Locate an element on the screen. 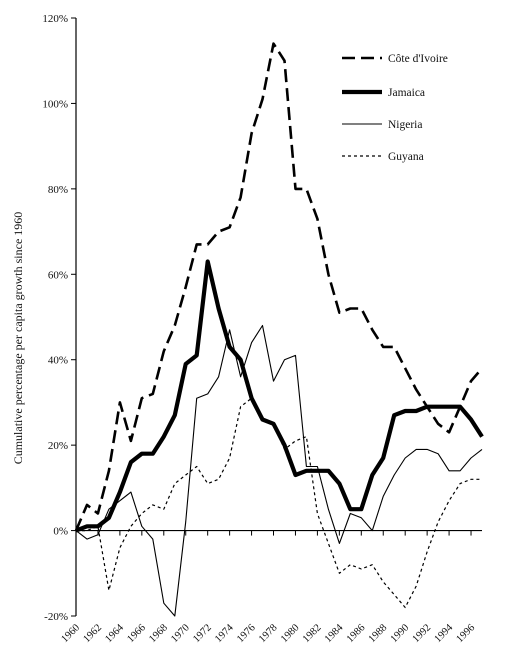 This screenshot has width=510, height=660. y-axis-ticks: -20% 0% 20% 40% 60% 80% 100% 120% is located at coordinates (59, 318).